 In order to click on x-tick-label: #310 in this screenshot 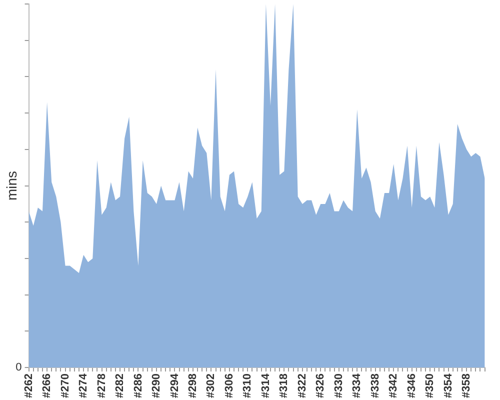, I will do `click(248, 386)`.